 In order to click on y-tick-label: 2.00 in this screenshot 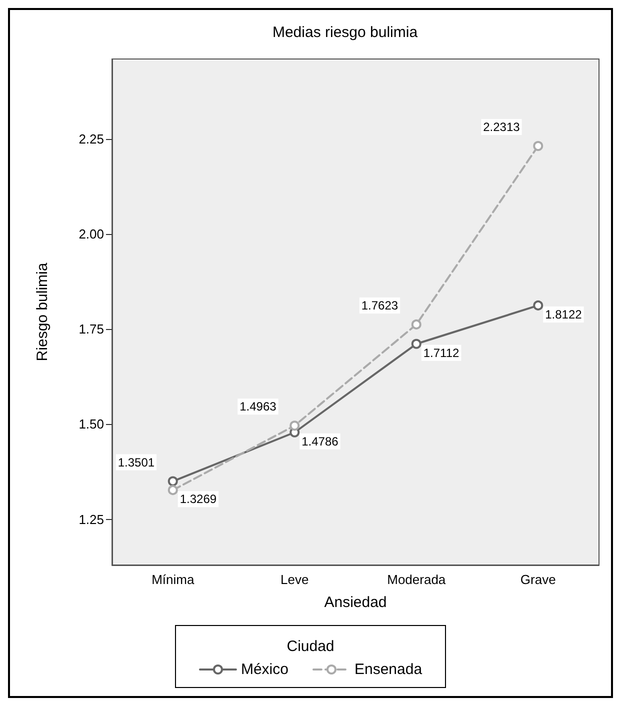, I will do `click(91, 234)`.